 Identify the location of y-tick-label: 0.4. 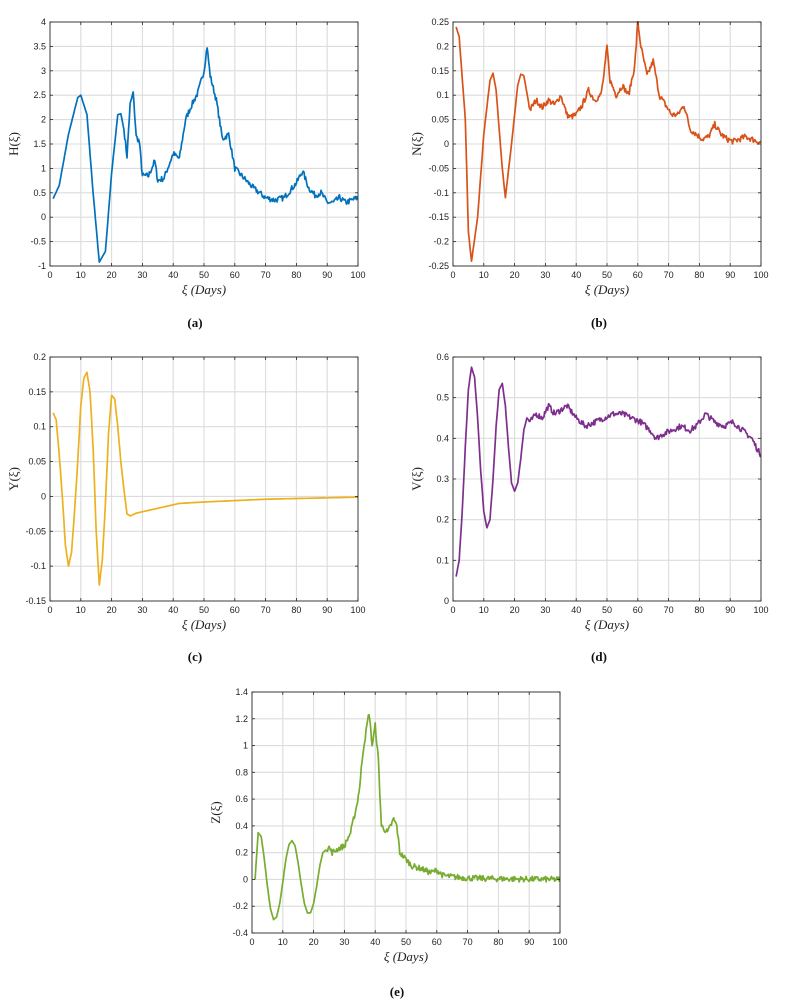
(442, 438).